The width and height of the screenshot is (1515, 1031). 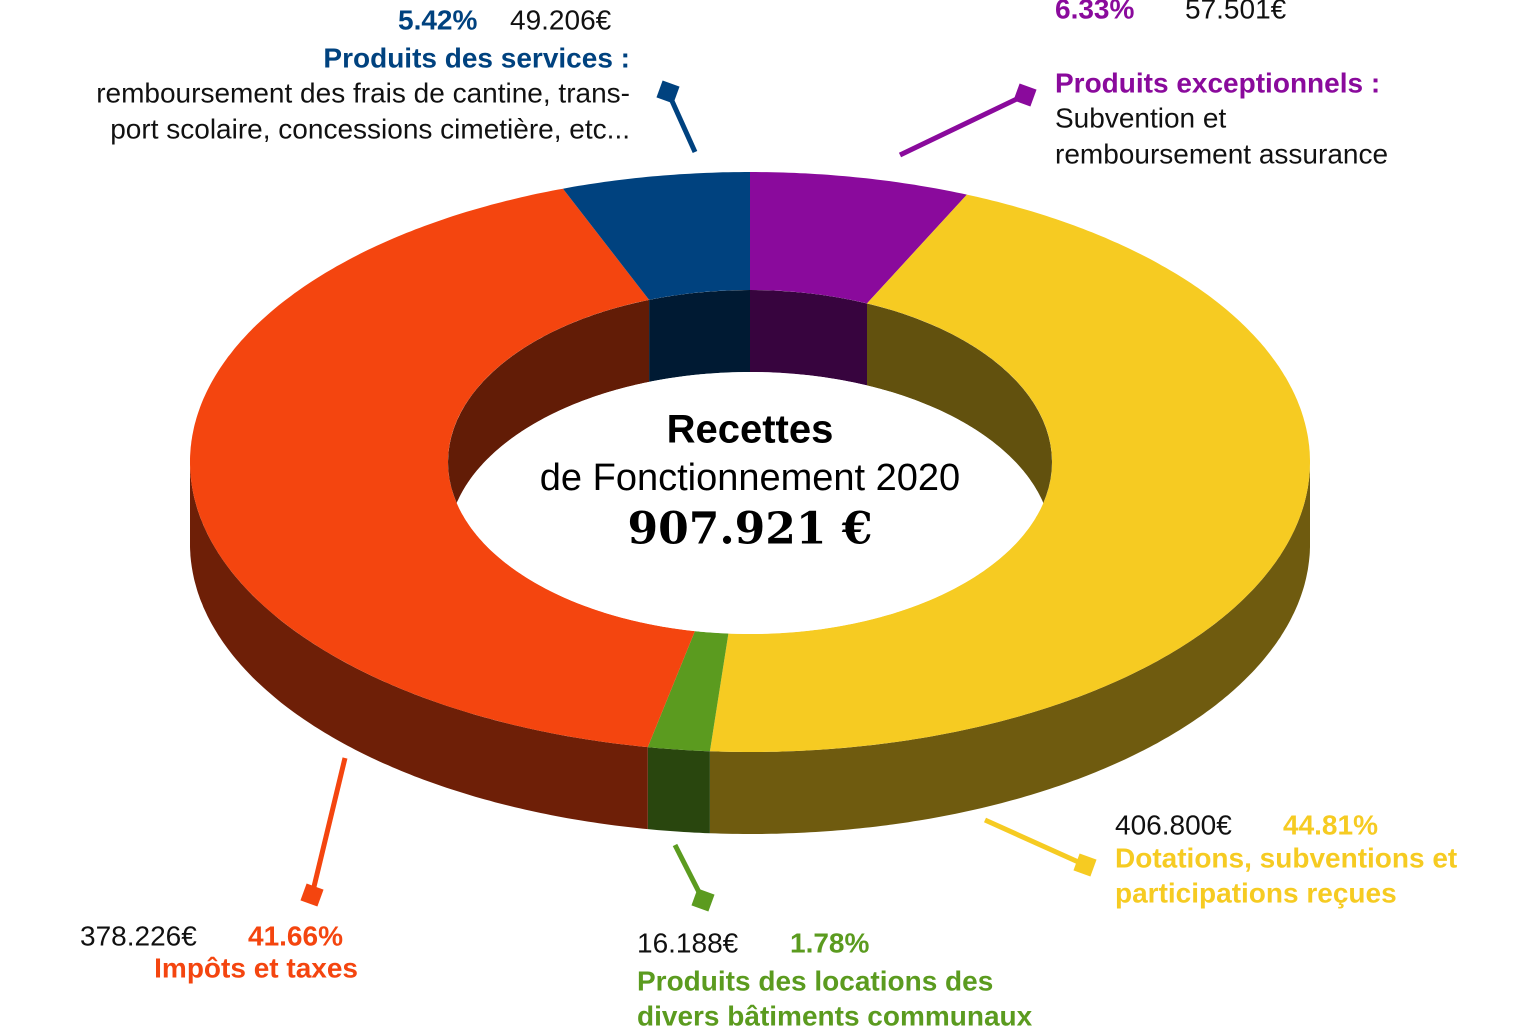 What do you see at coordinates (1286, 857) in the screenshot?
I see `category-label: Dotations, subventions et` at bounding box center [1286, 857].